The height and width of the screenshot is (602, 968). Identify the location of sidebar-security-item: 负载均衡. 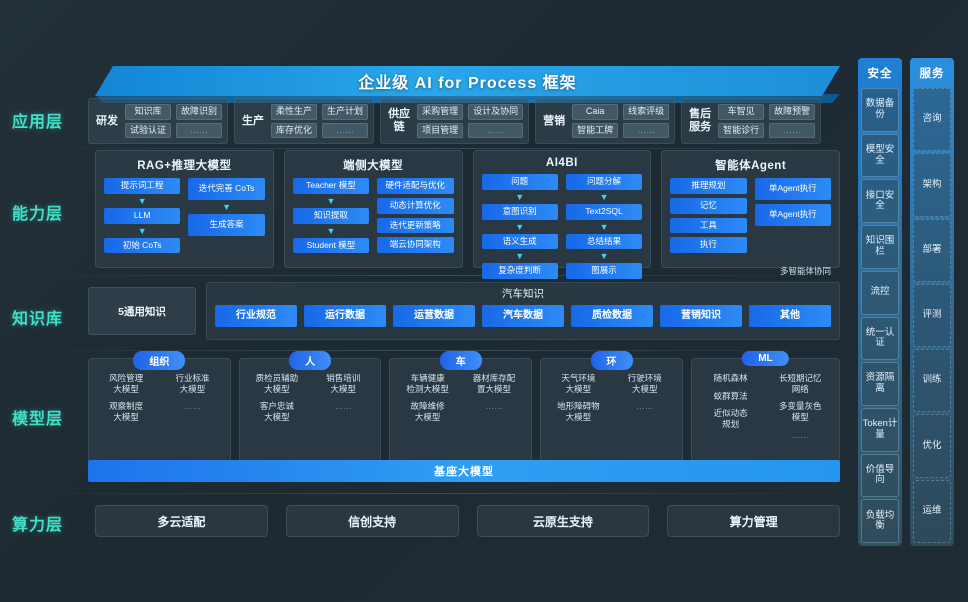
(880, 521).